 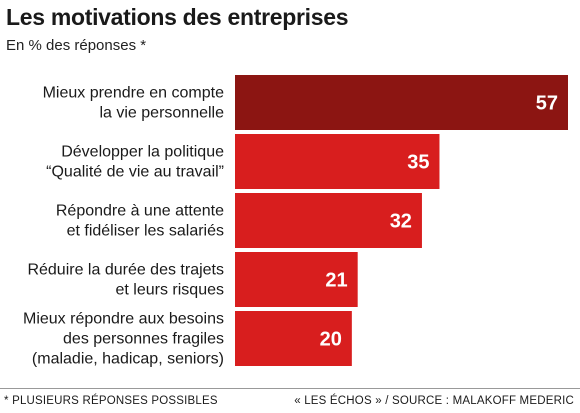 What do you see at coordinates (111, 401) in the screenshot?
I see `footnote: * PLUSIEURS RÉPONSES POSSIBLES` at bounding box center [111, 401].